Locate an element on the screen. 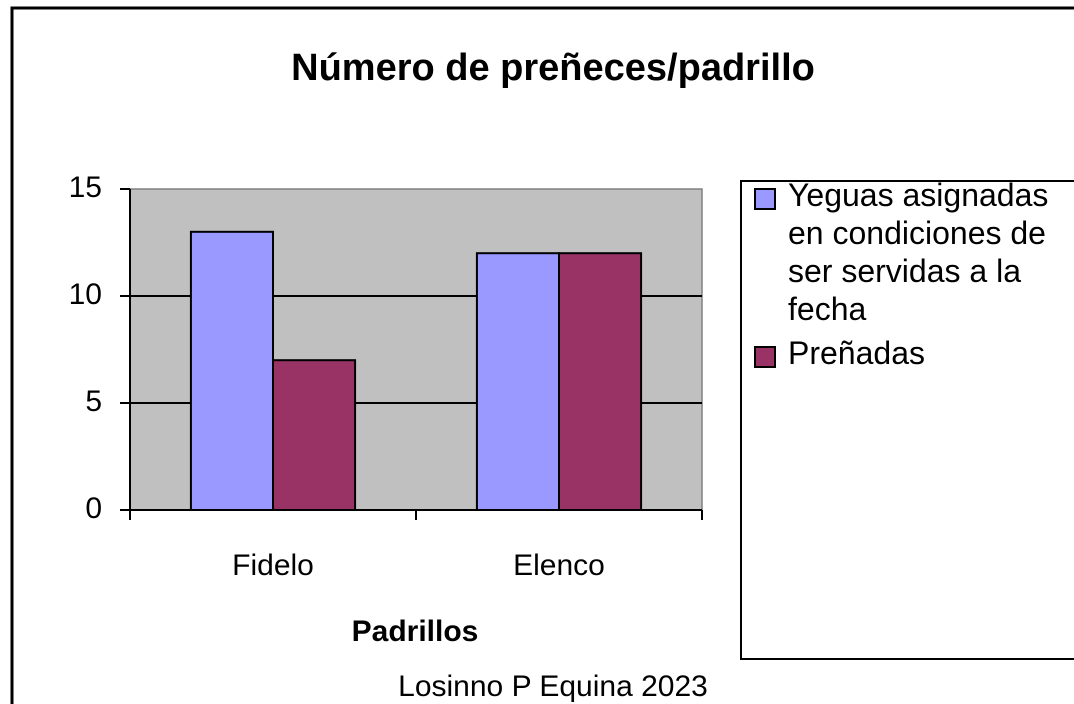 The height and width of the screenshot is (704, 1074). legend-entry: Preñadas is located at coordinates (908, 353).